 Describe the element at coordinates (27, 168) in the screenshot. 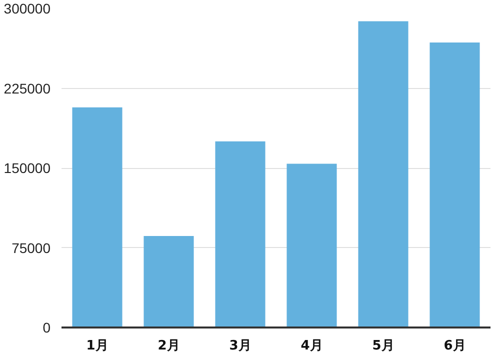

I see `y-tick-label: 150000` at that location.